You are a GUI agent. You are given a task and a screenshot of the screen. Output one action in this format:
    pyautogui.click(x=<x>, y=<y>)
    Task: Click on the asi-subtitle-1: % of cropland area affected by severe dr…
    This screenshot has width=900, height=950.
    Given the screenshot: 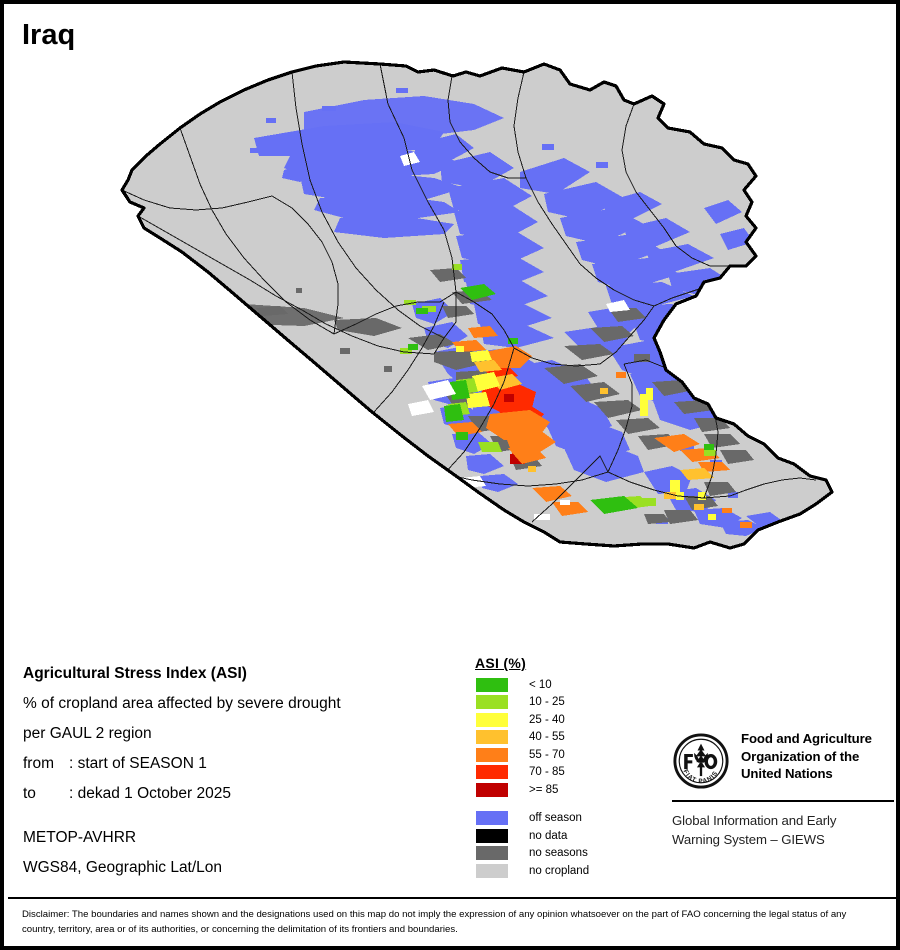 What is the action you would take?
    pyautogui.click(x=182, y=703)
    